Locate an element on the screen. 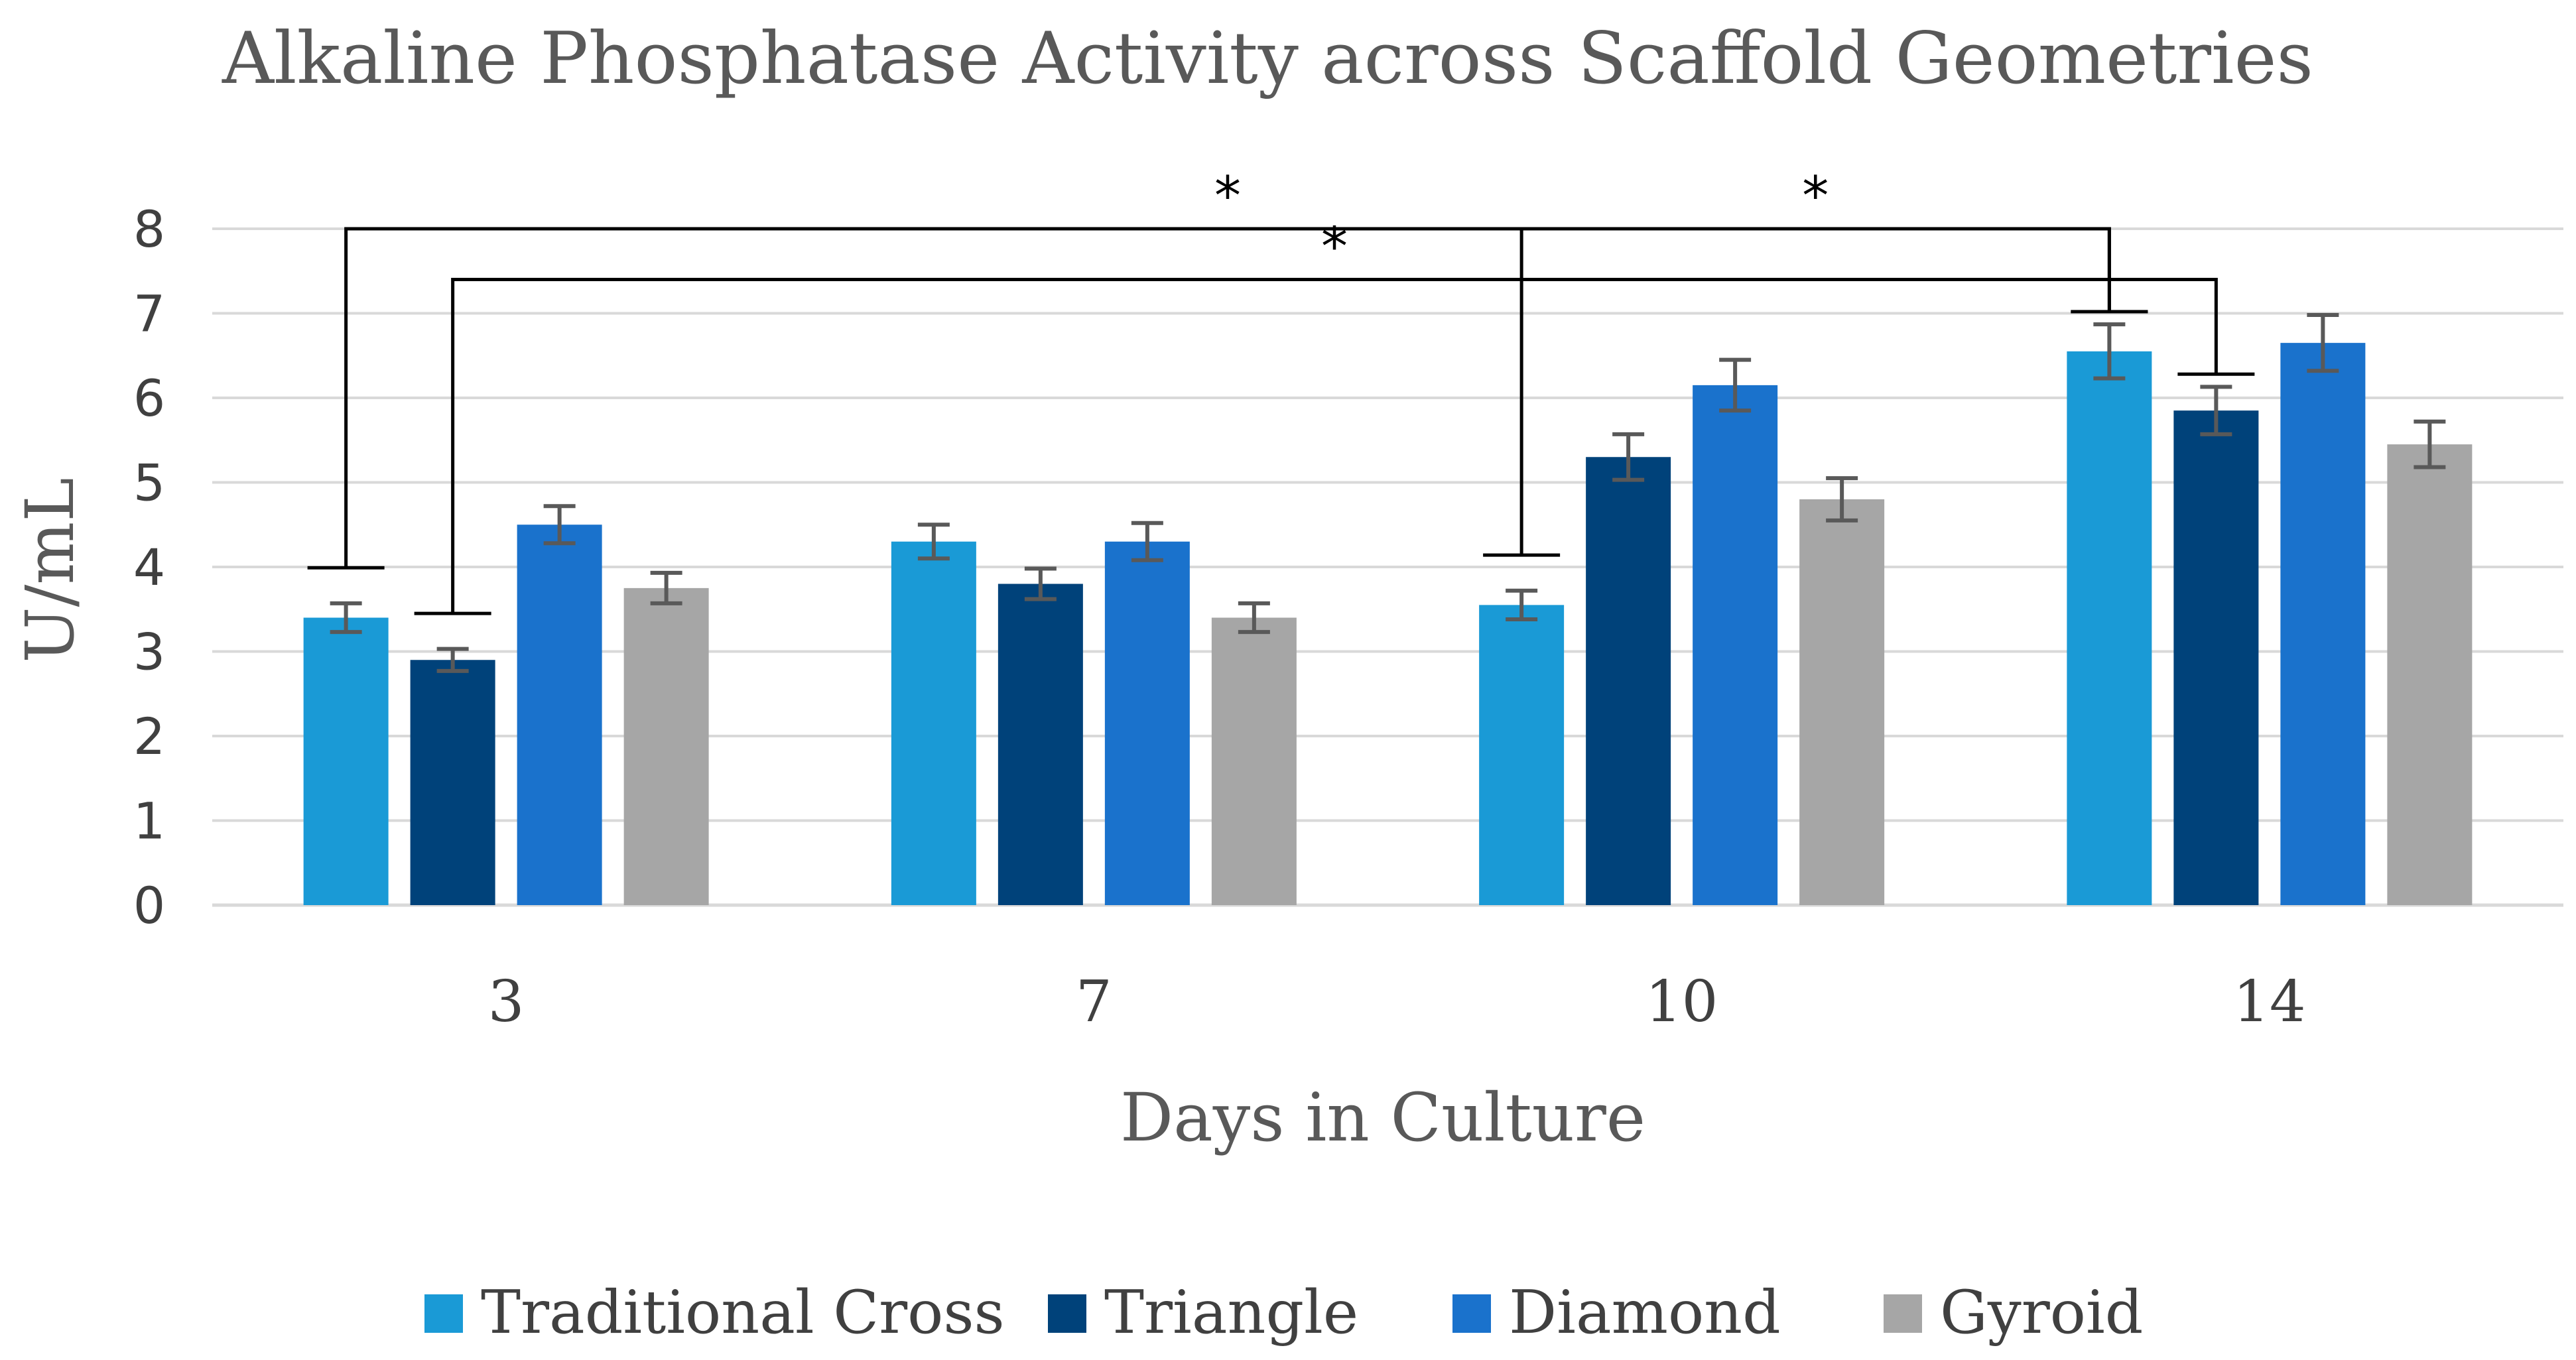 The image size is (2576, 1360). y-tick-label: 0 is located at coordinates (149, 906).